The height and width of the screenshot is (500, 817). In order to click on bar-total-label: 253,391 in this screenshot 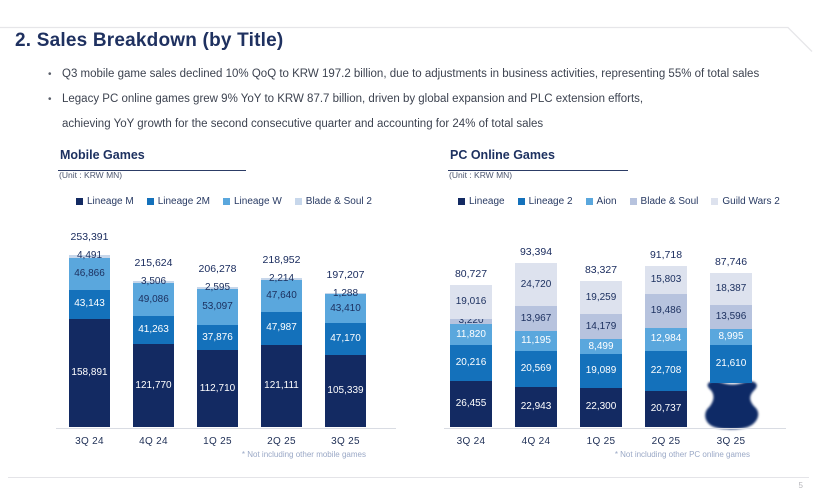, I will do `click(89, 236)`.